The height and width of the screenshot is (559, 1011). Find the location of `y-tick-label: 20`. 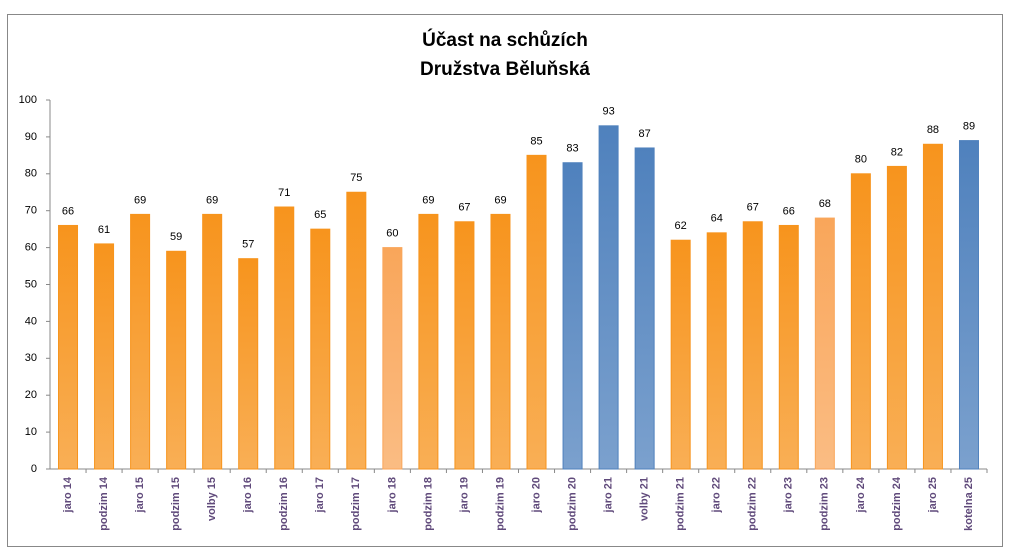

y-tick-label: 20 is located at coordinates (31, 395).